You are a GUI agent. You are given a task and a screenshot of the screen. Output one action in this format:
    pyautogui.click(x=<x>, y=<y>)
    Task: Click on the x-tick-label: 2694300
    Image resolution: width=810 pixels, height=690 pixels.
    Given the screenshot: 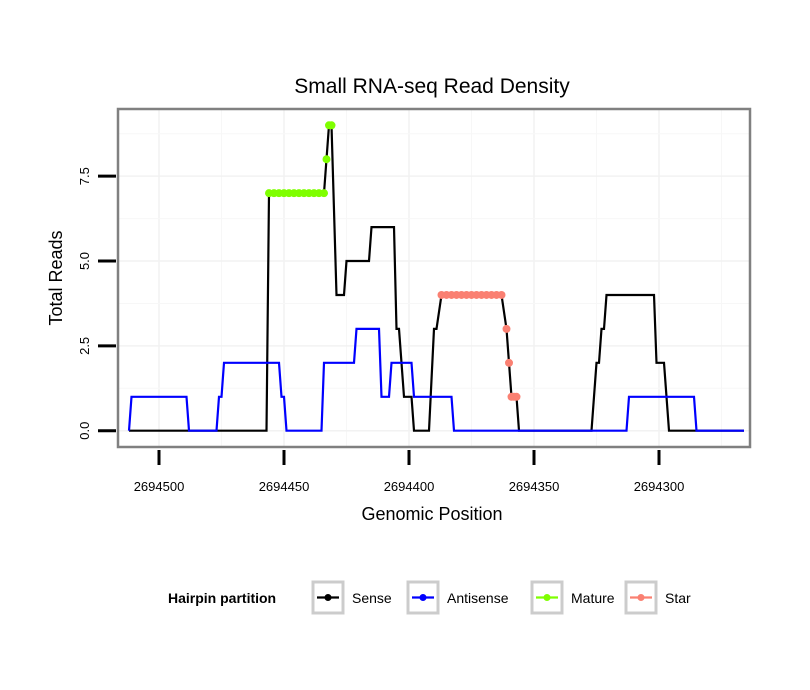 What is the action you would take?
    pyautogui.click(x=659, y=486)
    